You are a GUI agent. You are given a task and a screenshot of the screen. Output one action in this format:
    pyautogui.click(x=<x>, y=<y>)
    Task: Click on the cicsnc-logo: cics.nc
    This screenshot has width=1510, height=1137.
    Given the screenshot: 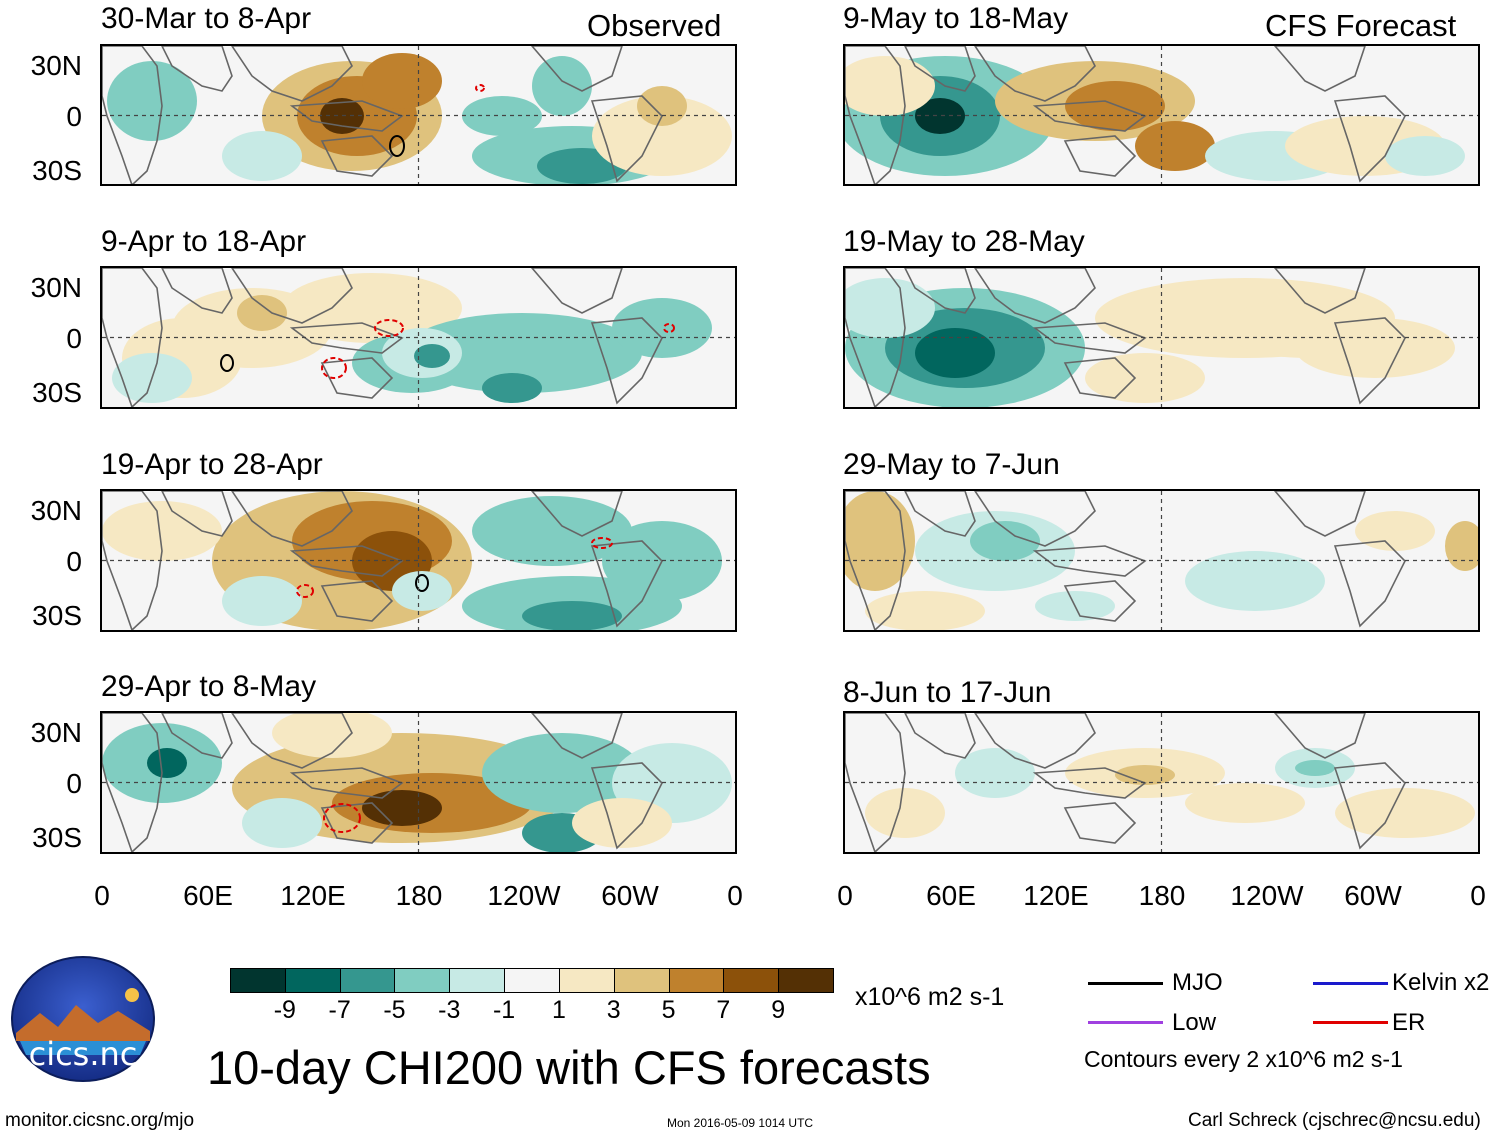 What is the action you would take?
    pyautogui.click(x=83, y=1019)
    